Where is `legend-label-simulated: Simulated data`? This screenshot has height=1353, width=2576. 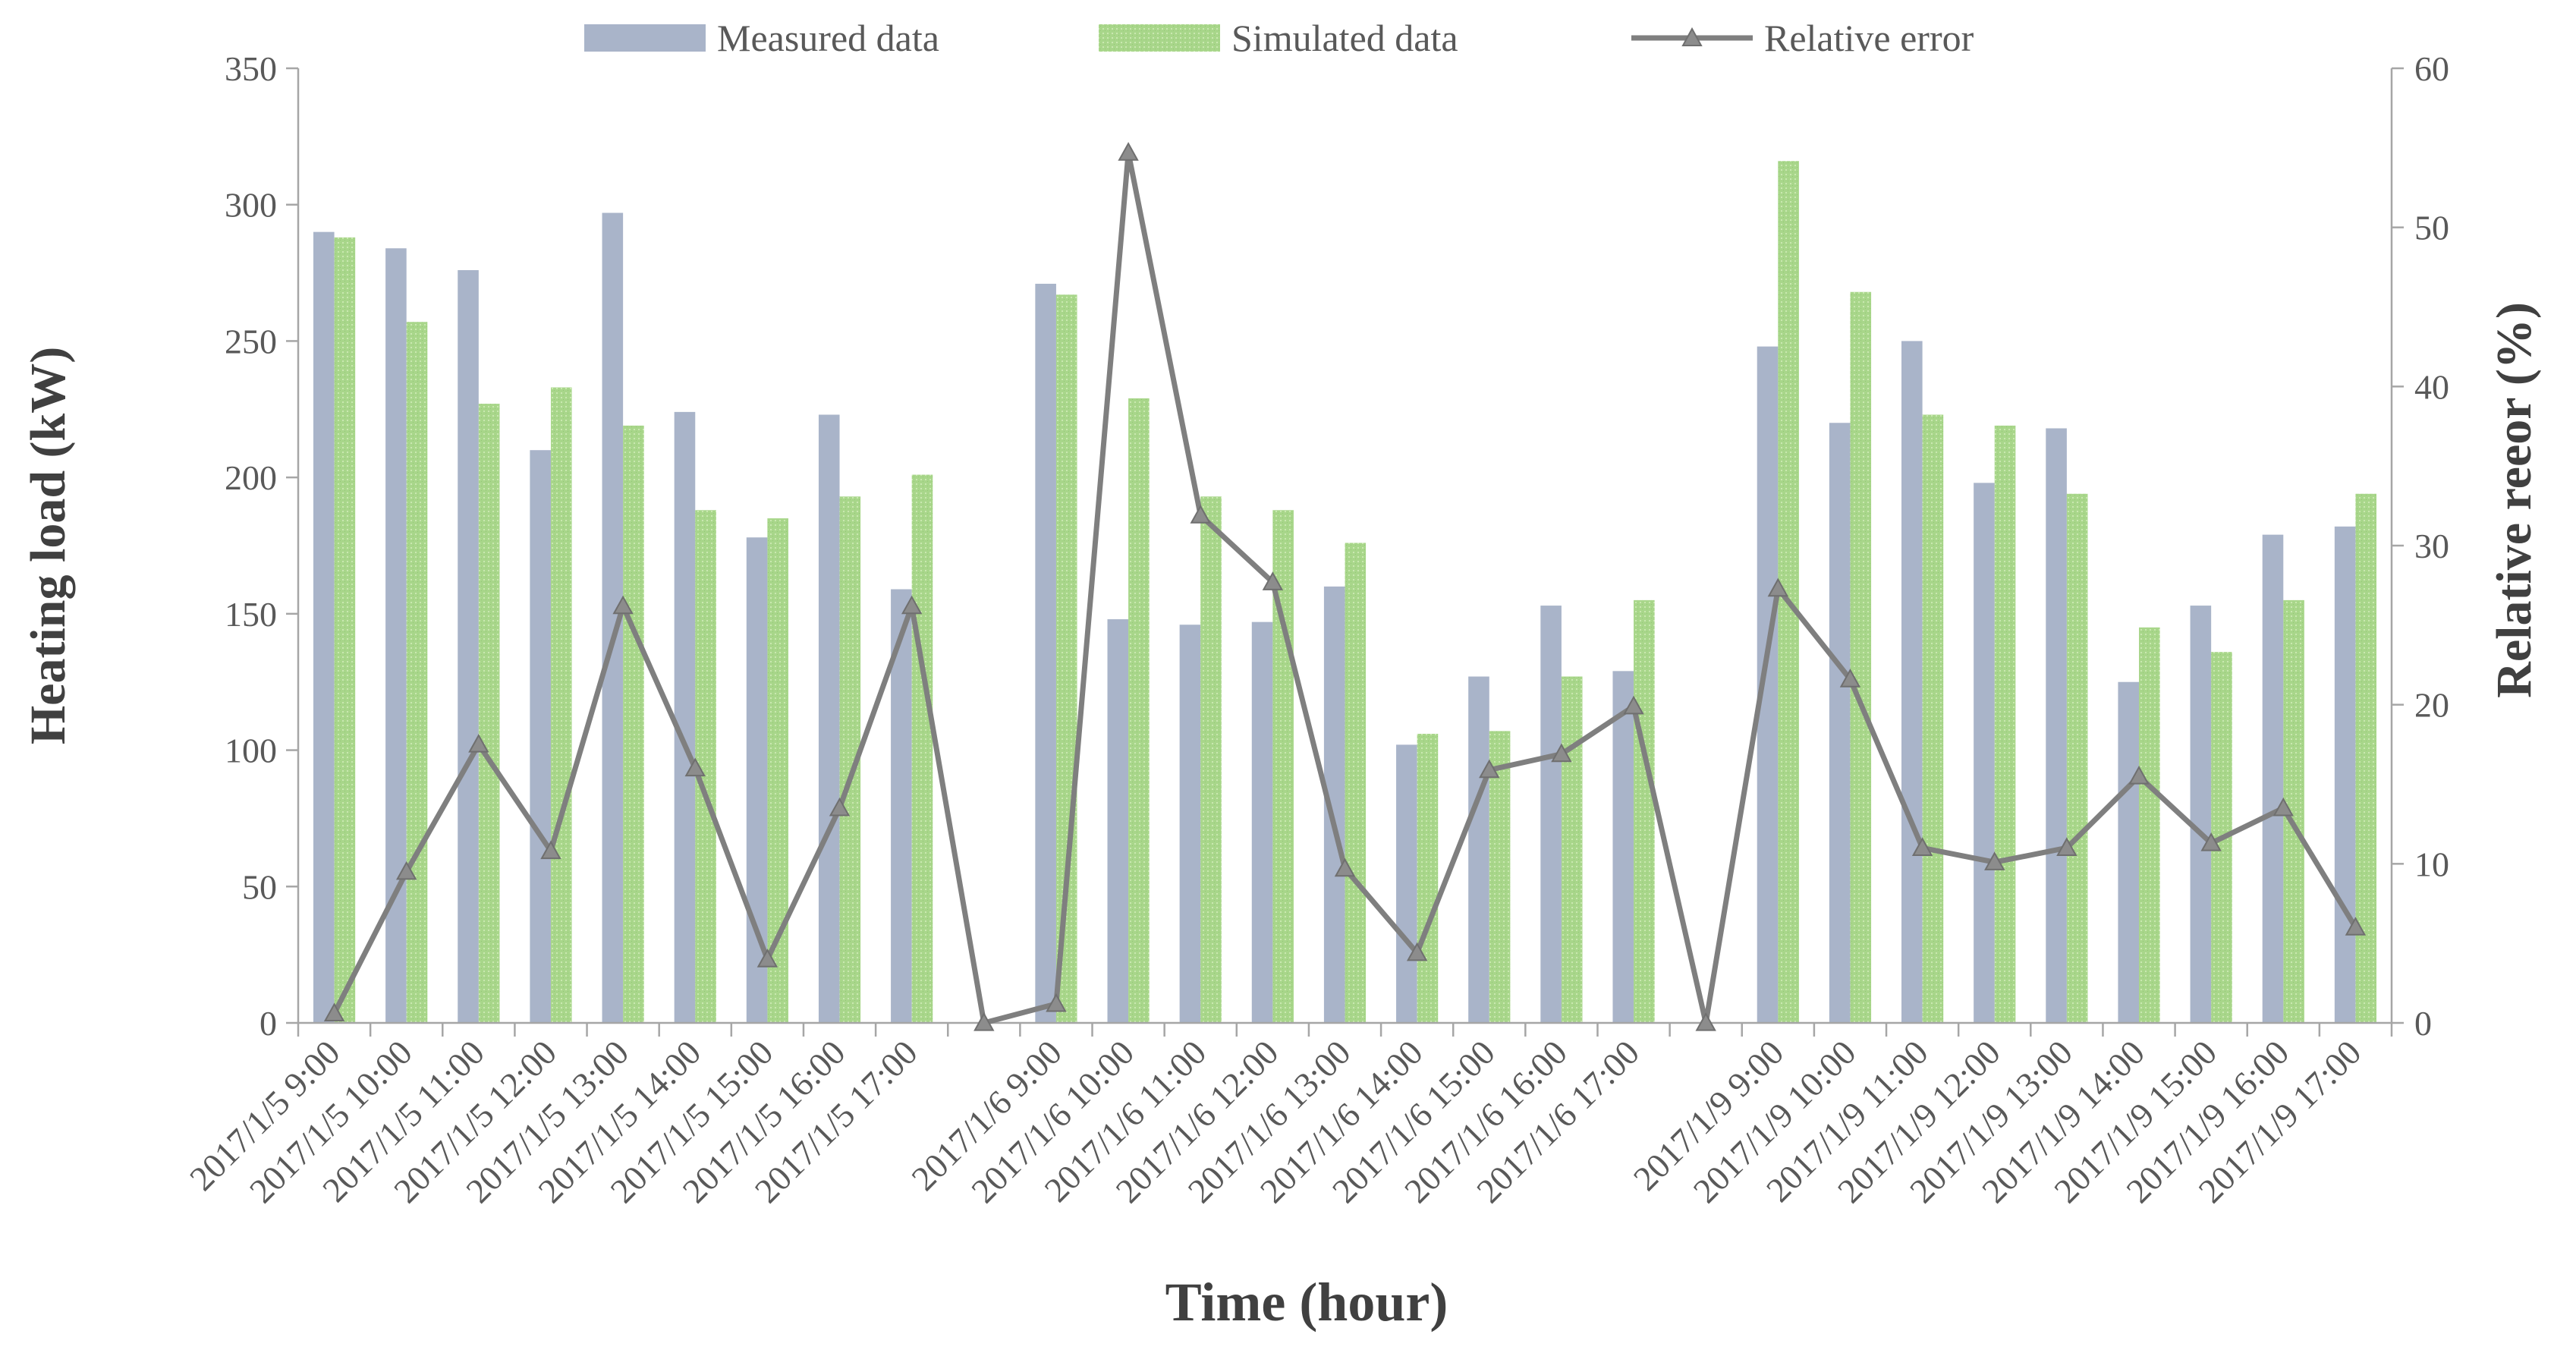
legend-label-simulated: Simulated data is located at coordinates (1344, 38).